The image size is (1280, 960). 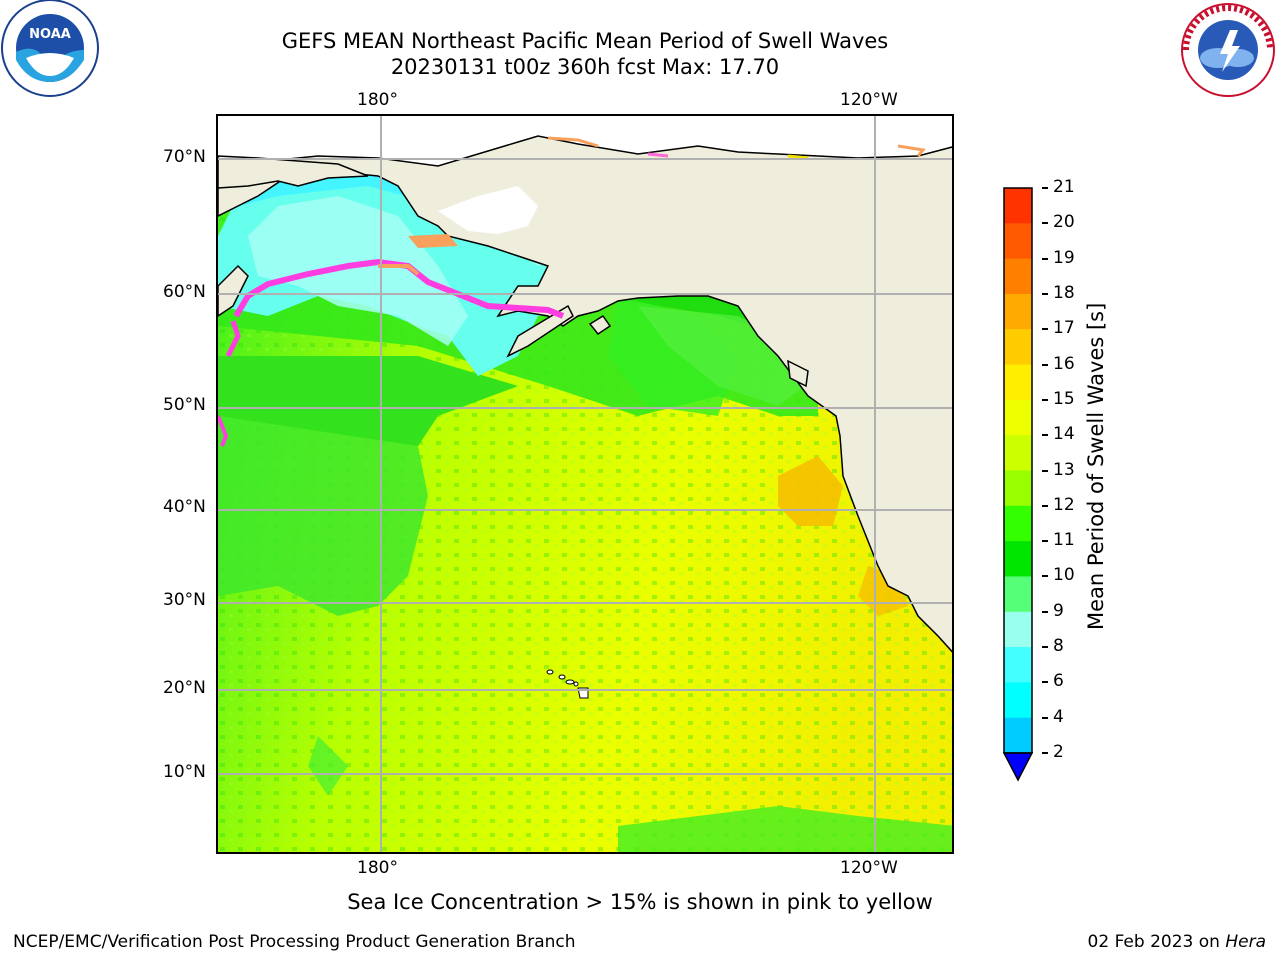 I want to click on lat-label-70n: 70°N, so click(x=184, y=157).